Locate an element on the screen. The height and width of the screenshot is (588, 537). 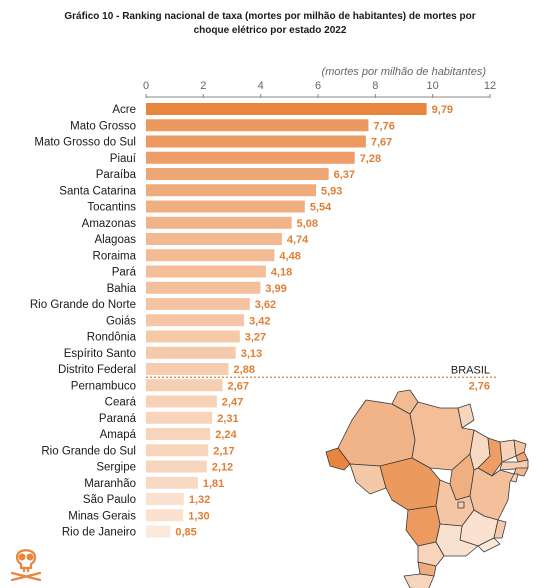
value-label: 7,76 is located at coordinates (383, 126).